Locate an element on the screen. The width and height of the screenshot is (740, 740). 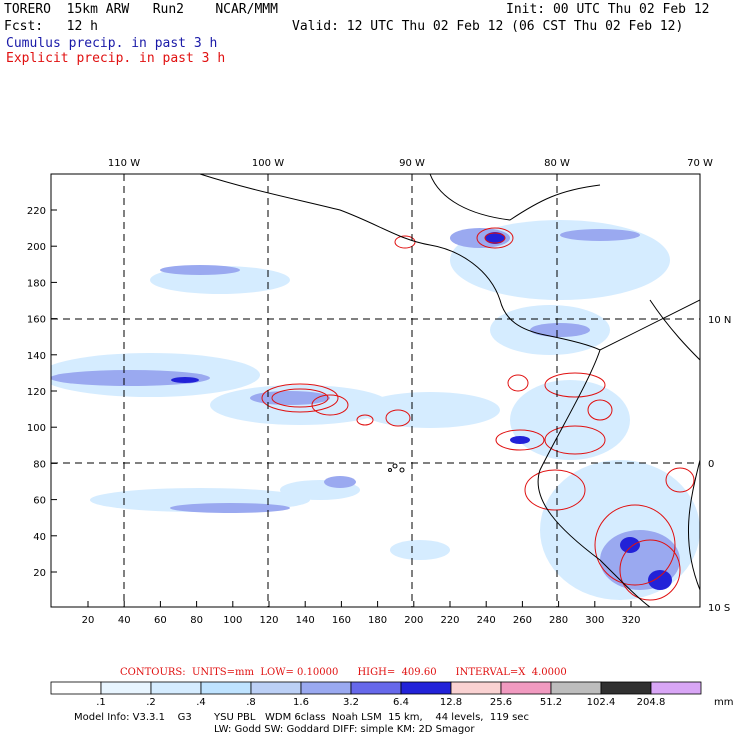
colorbar-level-label: .8 is located at coordinates (251, 702).